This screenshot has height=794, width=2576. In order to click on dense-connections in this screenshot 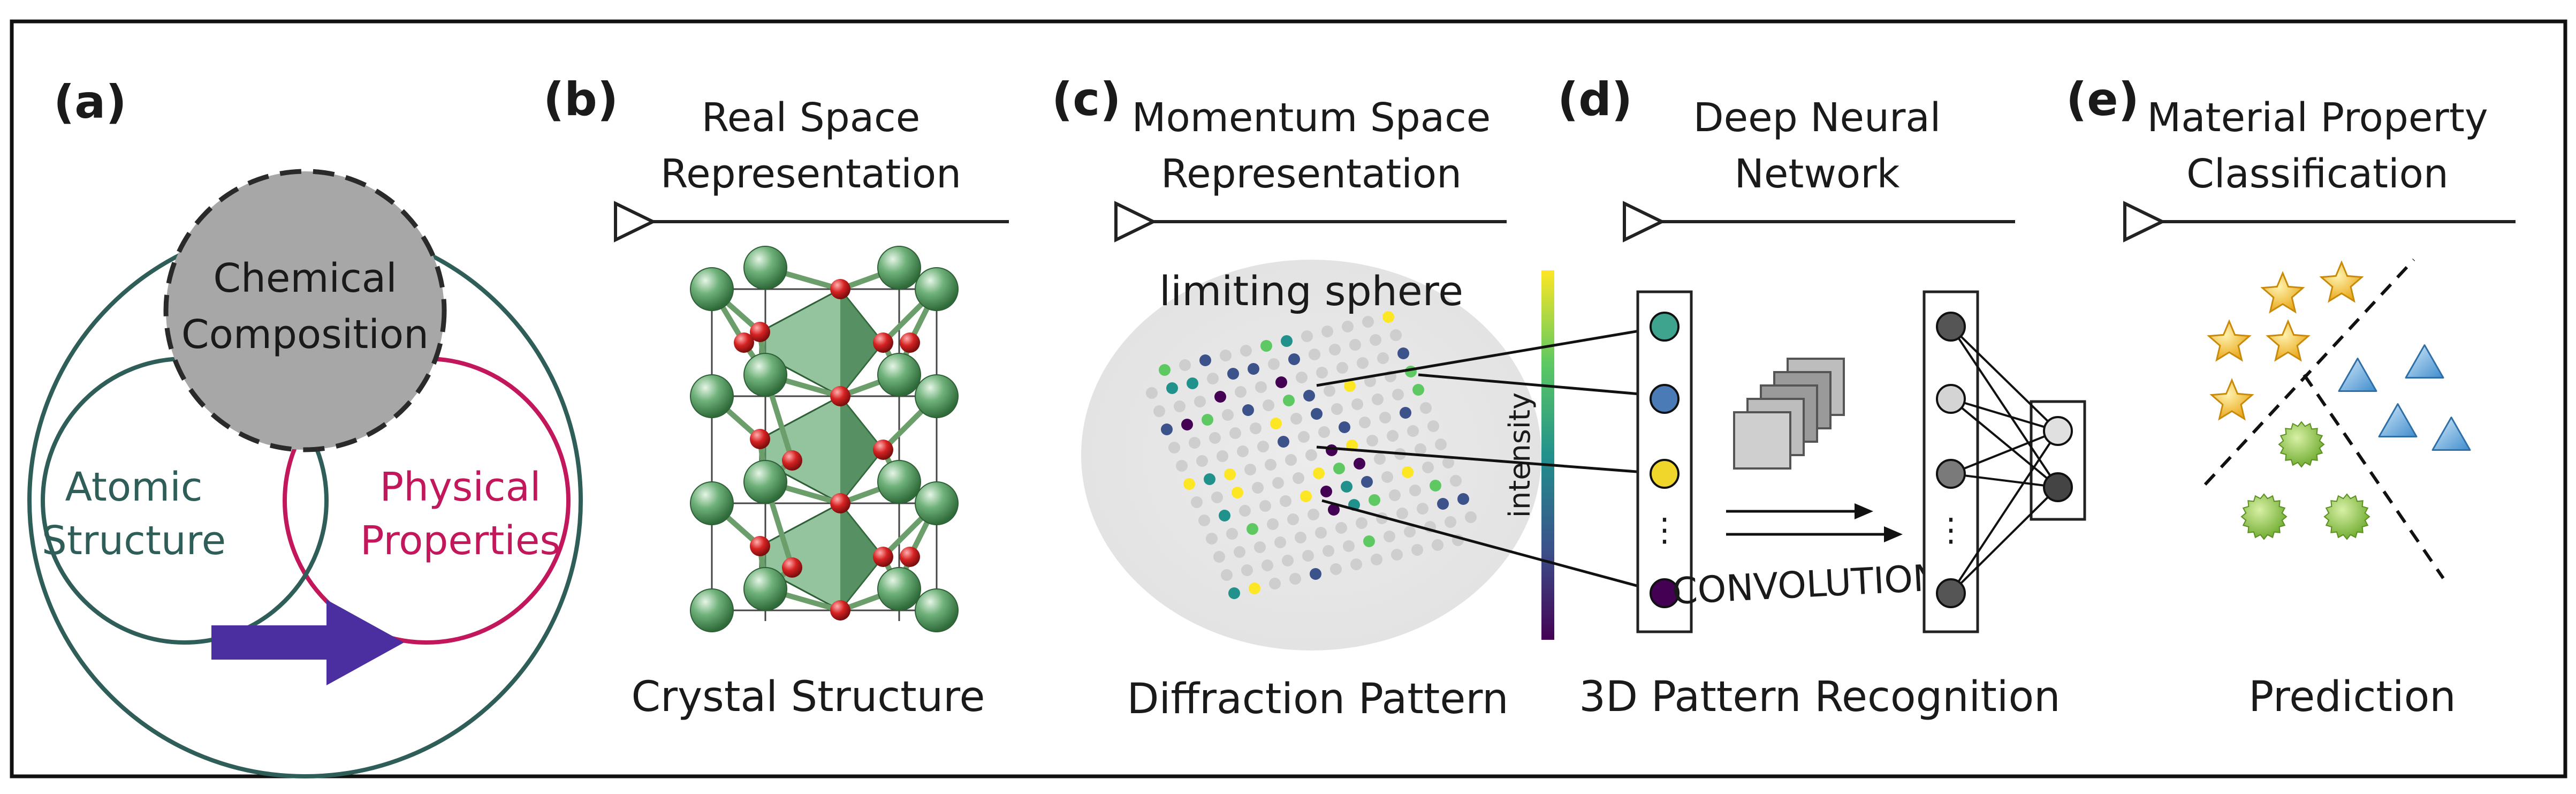, I will do `click(2004, 460)`.